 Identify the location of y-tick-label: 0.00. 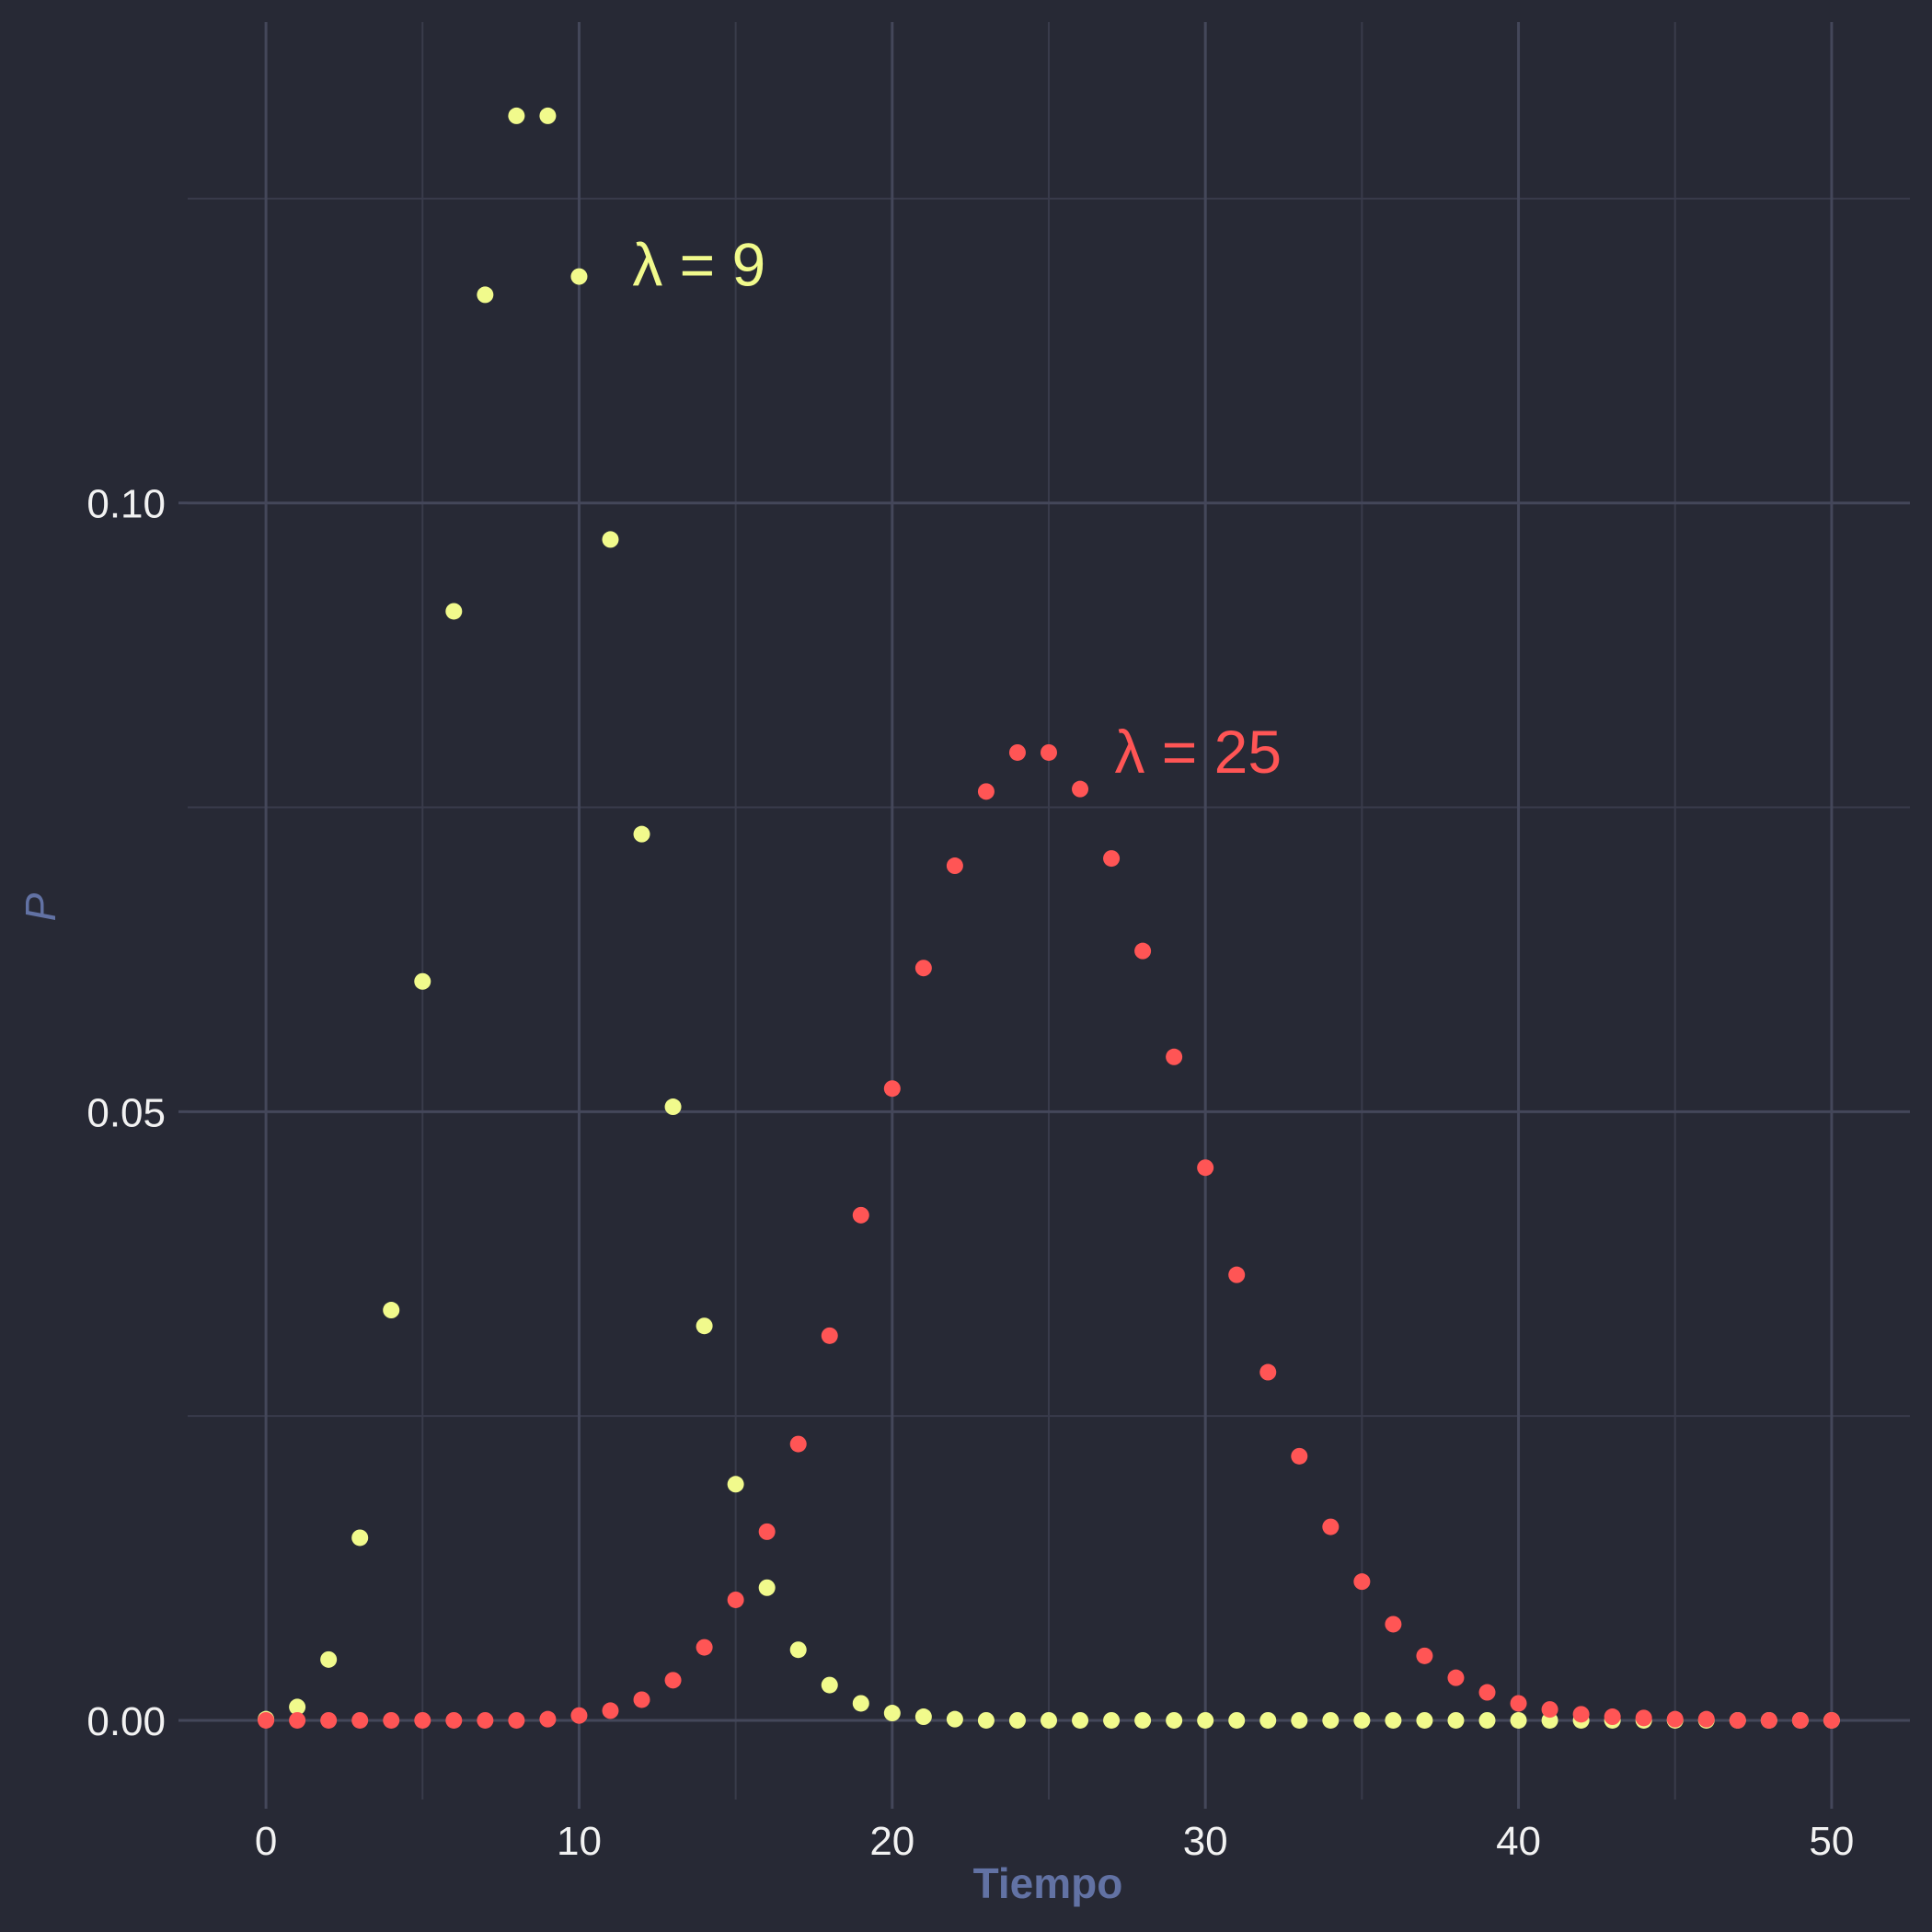
(126, 1721).